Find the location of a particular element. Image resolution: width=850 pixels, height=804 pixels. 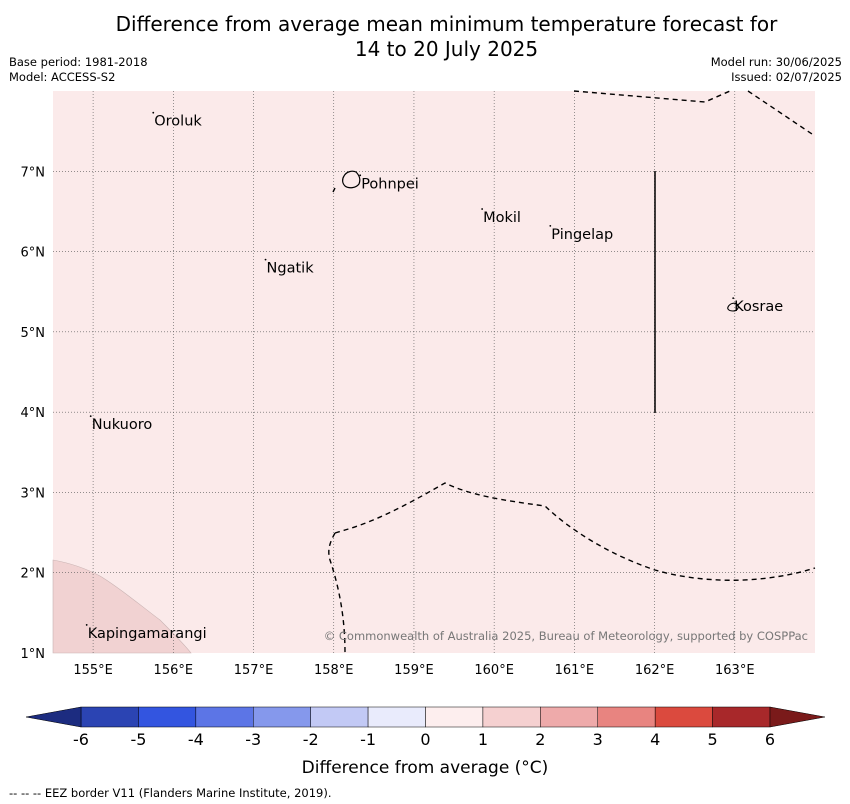

lat-tick-label: 5°N is located at coordinates (33, 333).